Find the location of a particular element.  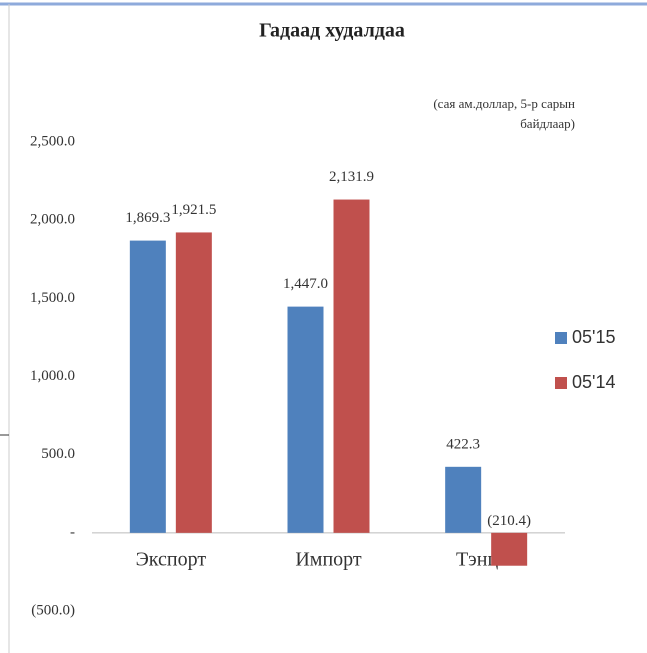

y-tick-label: - is located at coordinates (72, 532).